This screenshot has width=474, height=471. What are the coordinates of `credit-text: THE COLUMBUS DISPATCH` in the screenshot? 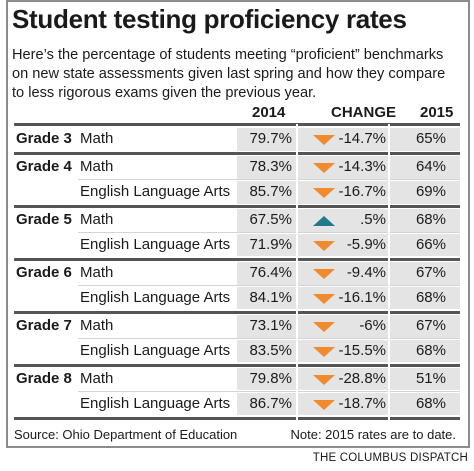 It's located at (390, 458).